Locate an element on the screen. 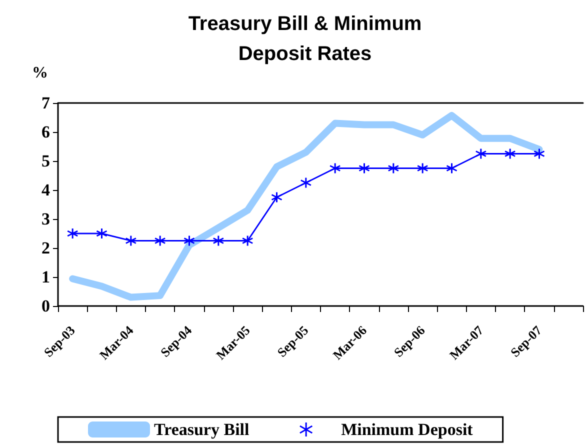  y-tick-label: 1 is located at coordinates (46, 277).